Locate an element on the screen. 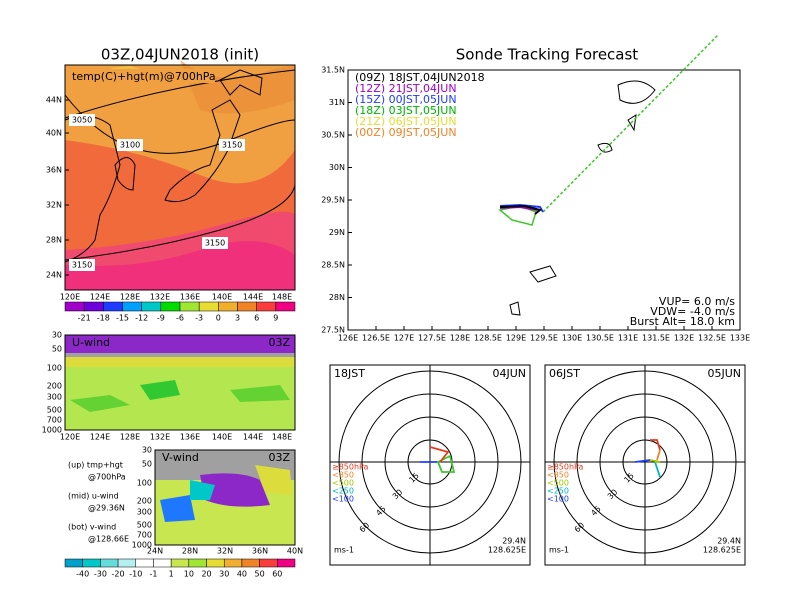 The image size is (792, 612). pressure-label: 1000 is located at coordinates (142, 545).